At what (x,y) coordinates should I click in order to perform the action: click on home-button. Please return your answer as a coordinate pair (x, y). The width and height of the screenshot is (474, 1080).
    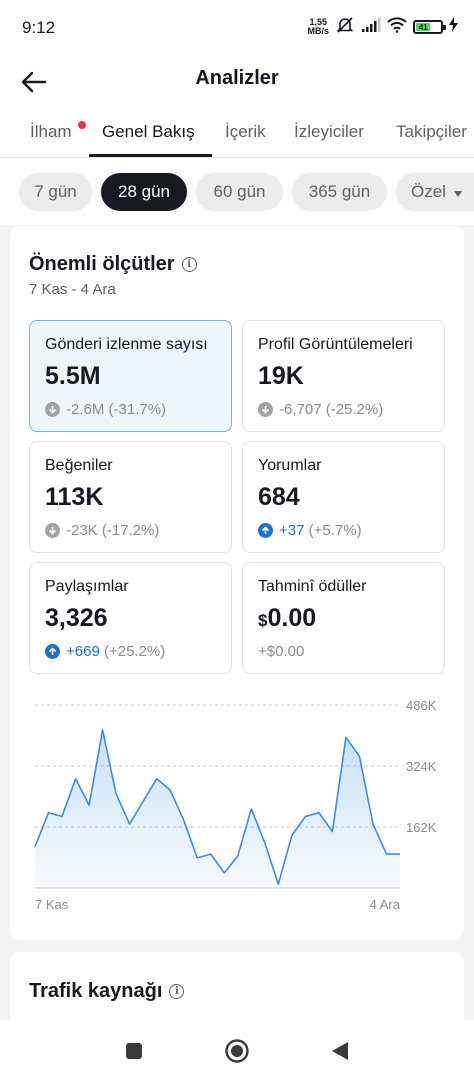
    Looking at the image, I should click on (237, 1051).